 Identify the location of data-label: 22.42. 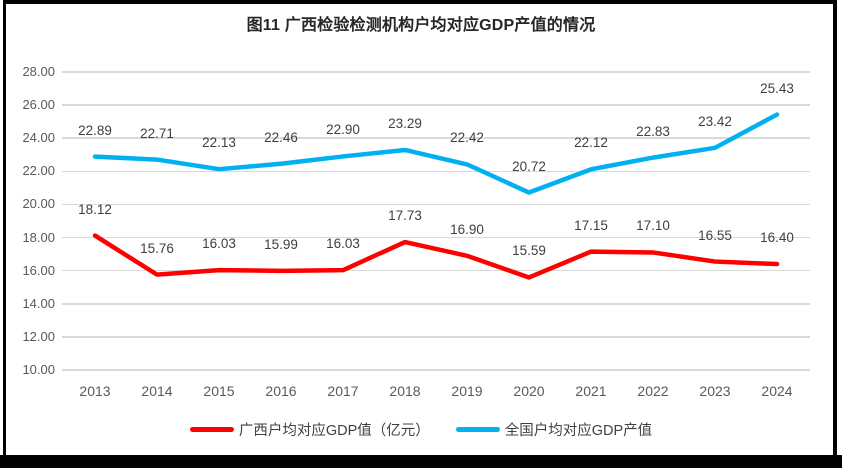
(467, 138).